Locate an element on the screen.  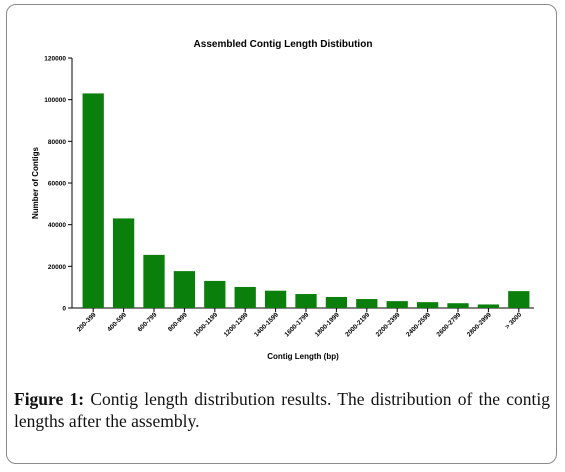
x-tick-label: 1200-1399 is located at coordinates (236, 324).